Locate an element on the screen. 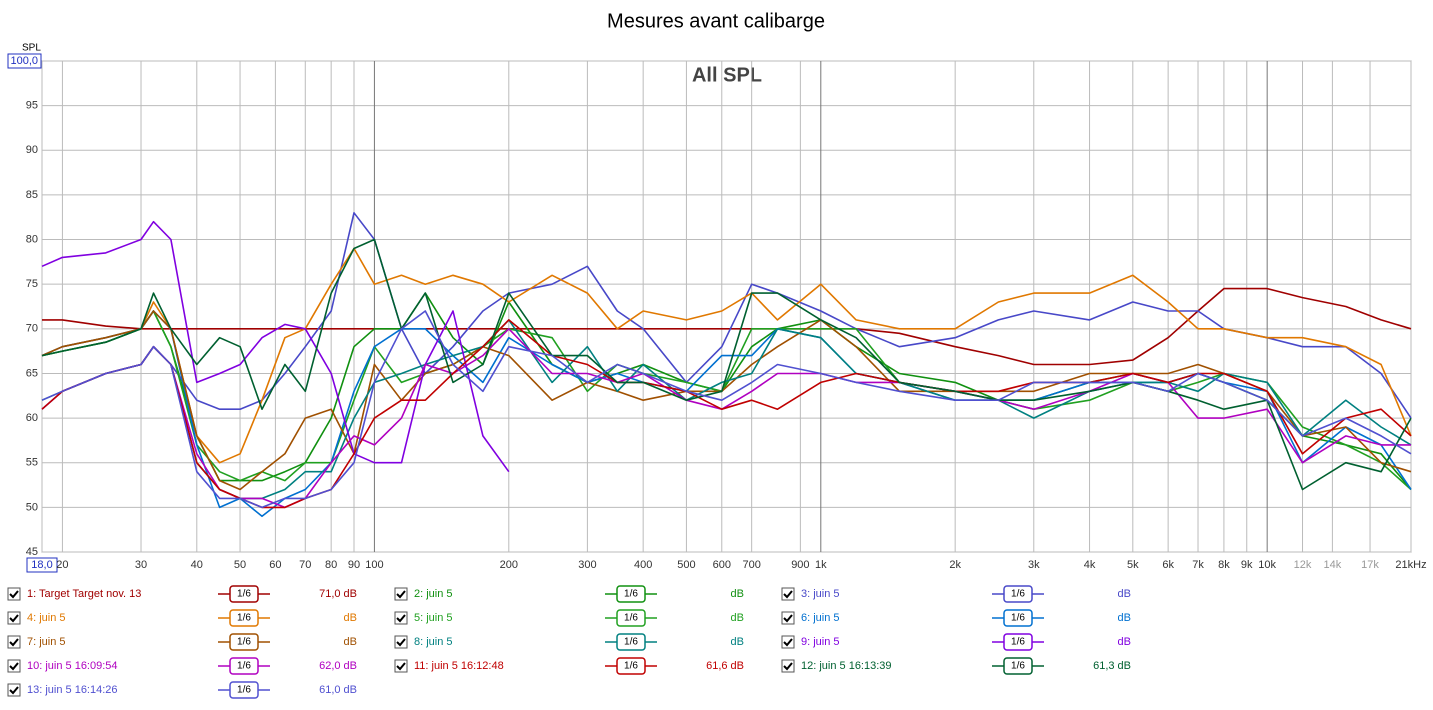 This screenshot has height=710, width=1433. x-tick-label: 17k is located at coordinates (1370, 565).